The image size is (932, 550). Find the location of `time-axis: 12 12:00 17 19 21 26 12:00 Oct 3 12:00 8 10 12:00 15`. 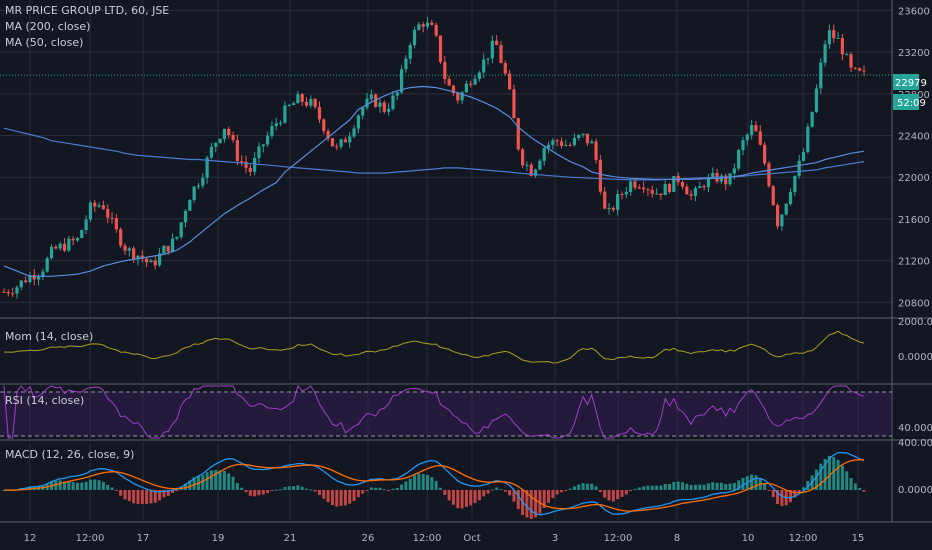

time-axis: 12 12:00 17 19 21 26 12:00 Oct 3 12:00 8 10 12:00 15 is located at coordinates (444, 538).